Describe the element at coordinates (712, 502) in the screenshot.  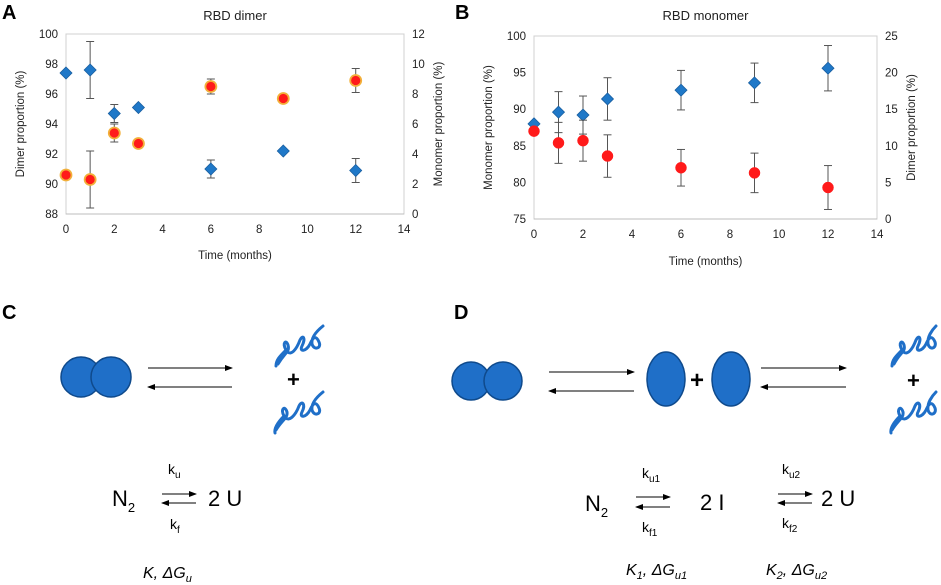
I see `scheme-d-2i: 2 I` at that location.